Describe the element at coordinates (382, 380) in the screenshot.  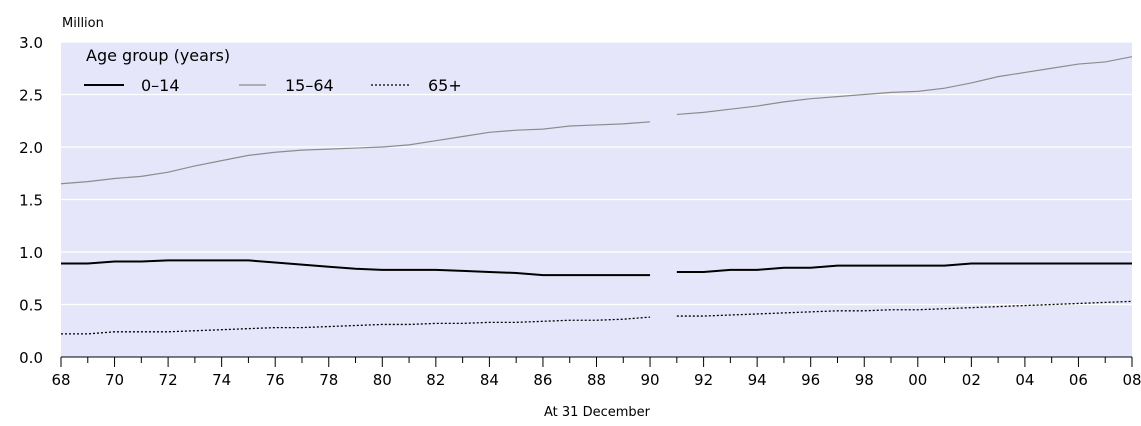
I see `x-tick-label: 80` at that location.